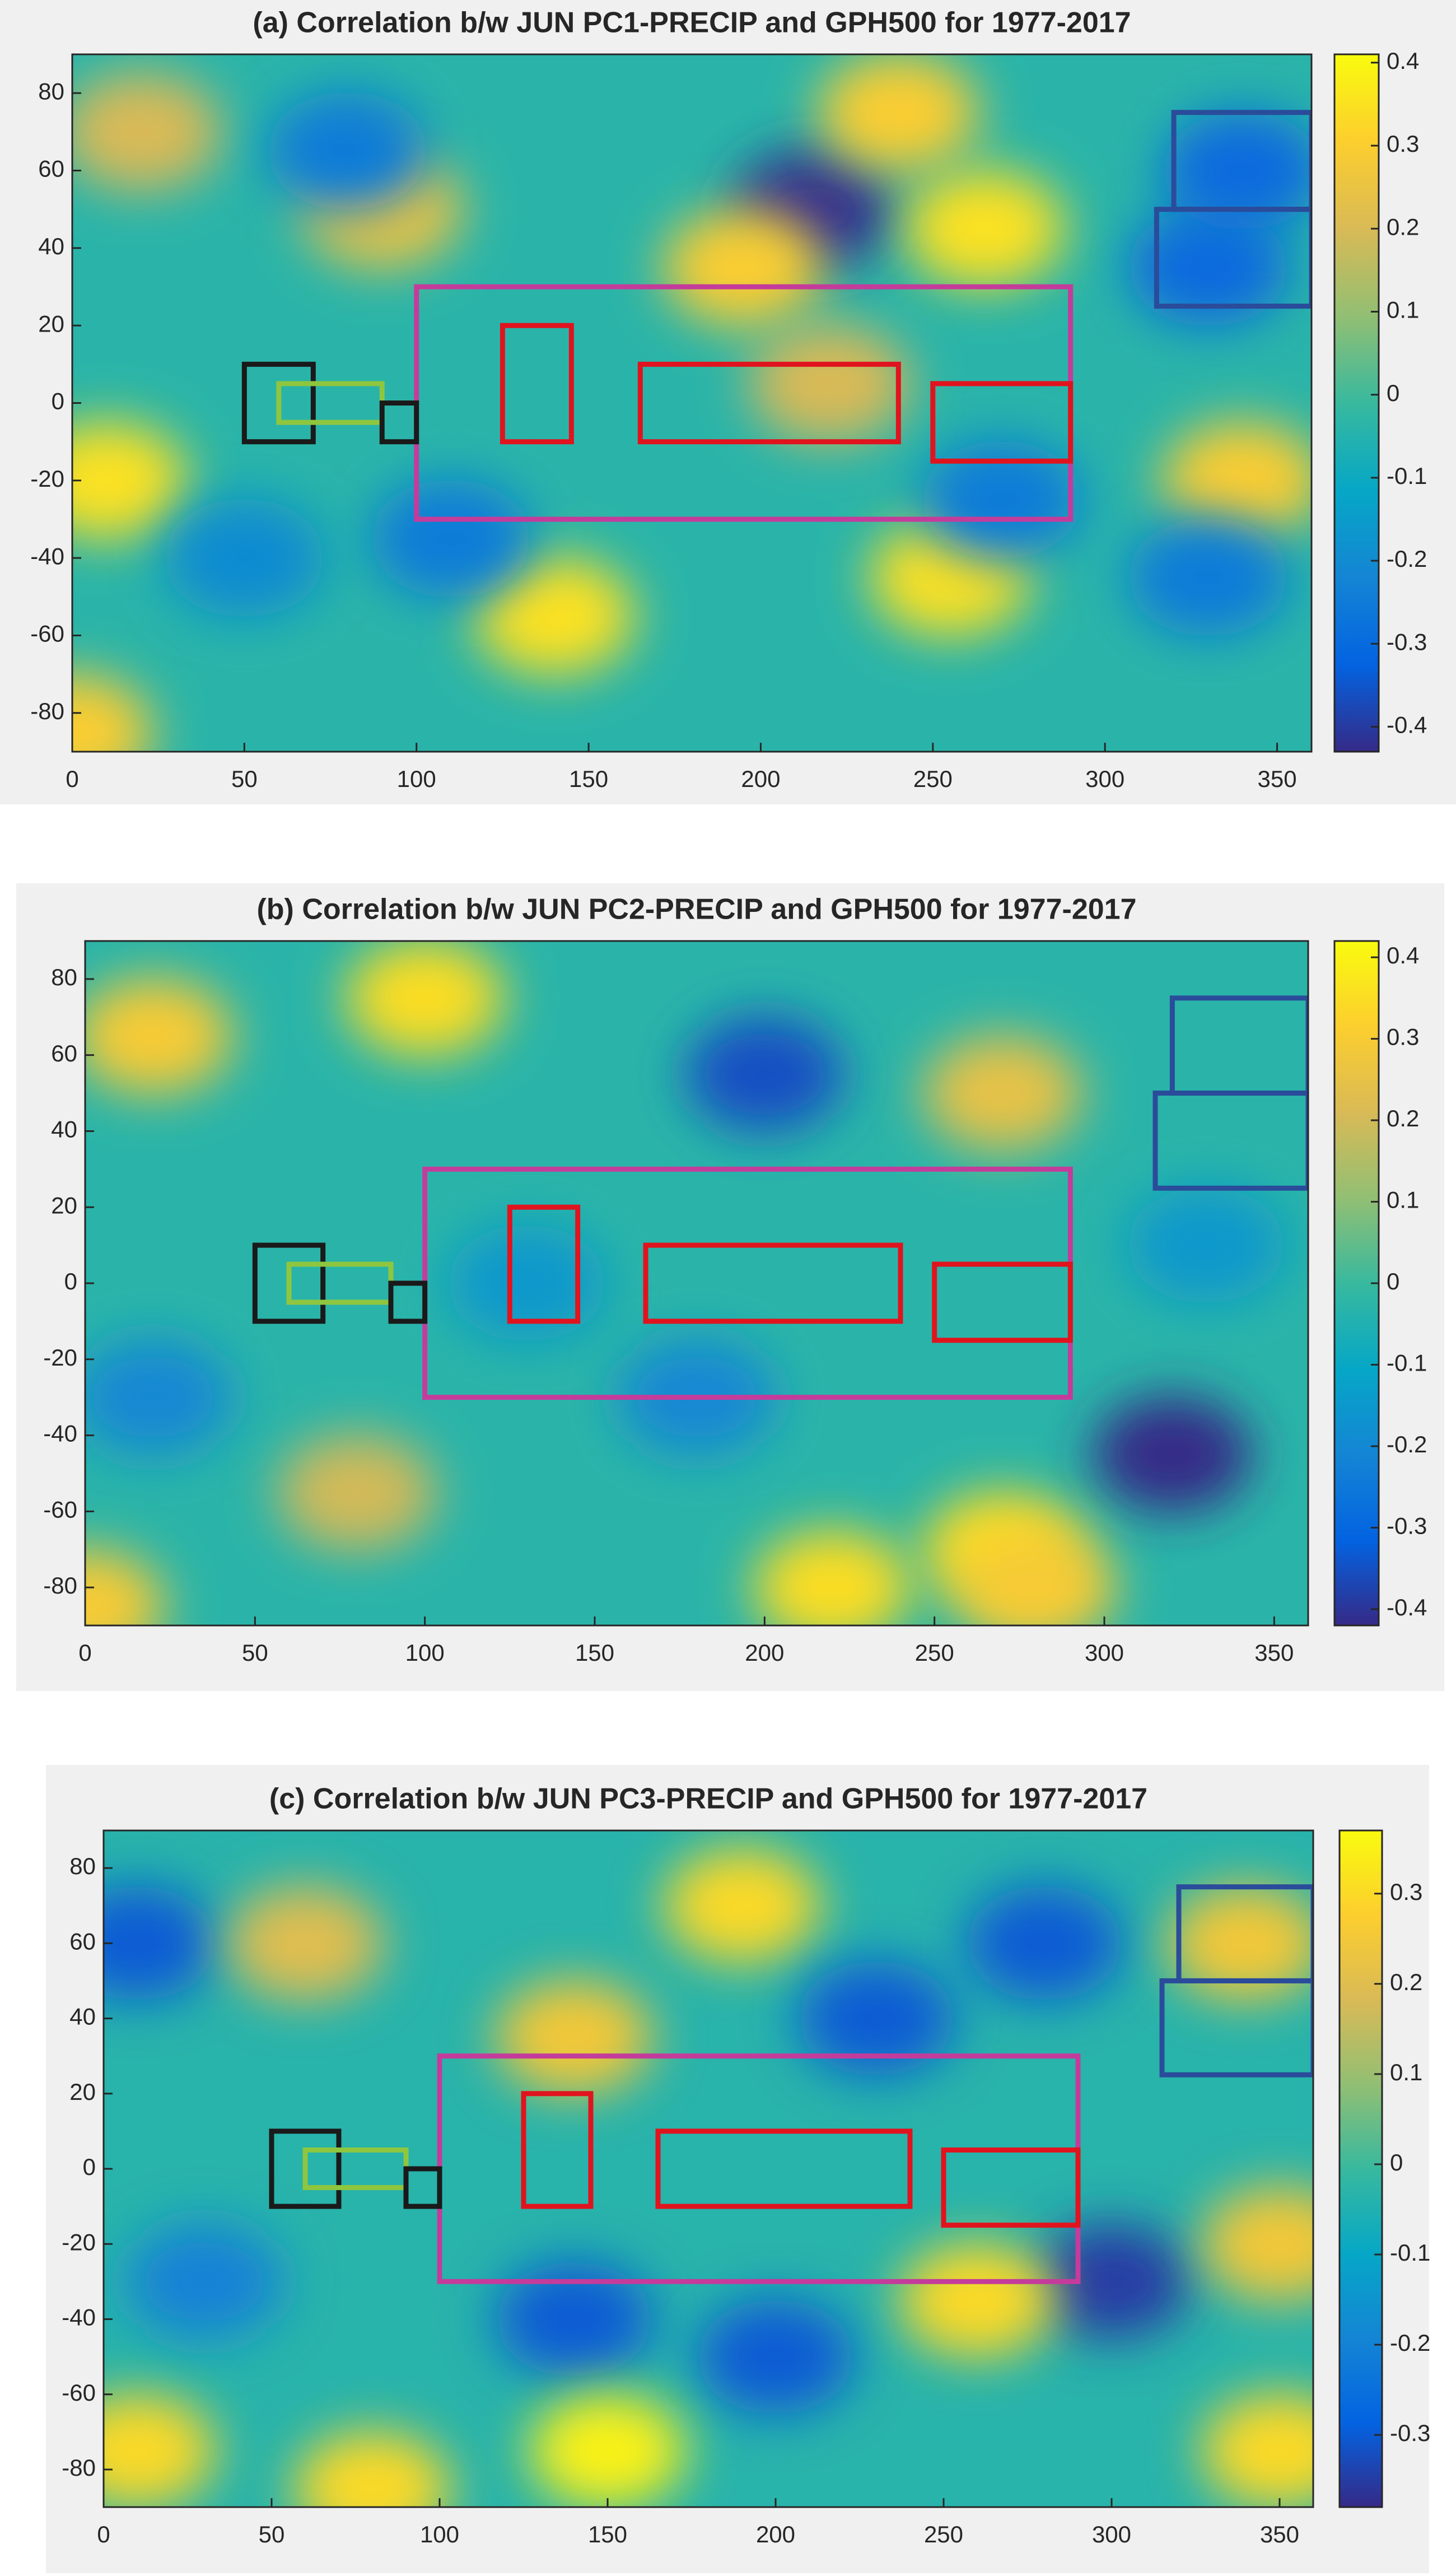  I want to click on x-tick-label: 50, so click(272, 2534).